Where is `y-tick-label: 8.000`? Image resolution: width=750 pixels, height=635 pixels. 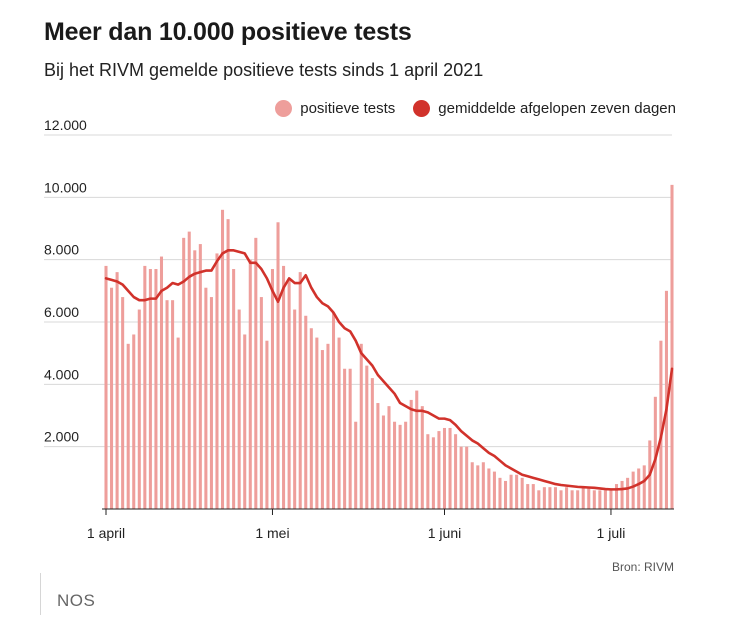
y-tick-label: 8.000 is located at coordinates (61, 250).